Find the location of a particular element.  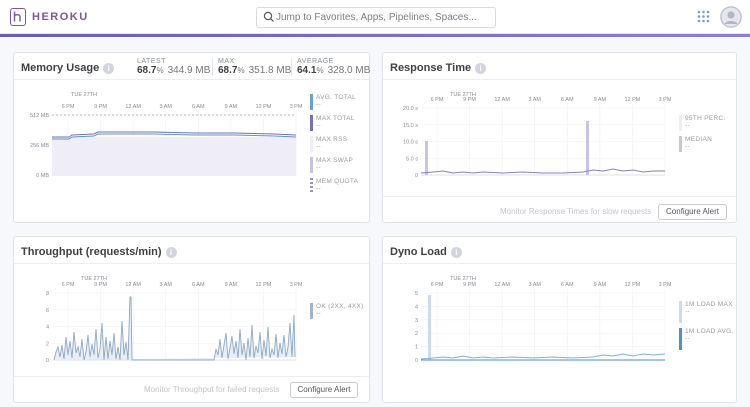

median-spike is located at coordinates (426, 158).